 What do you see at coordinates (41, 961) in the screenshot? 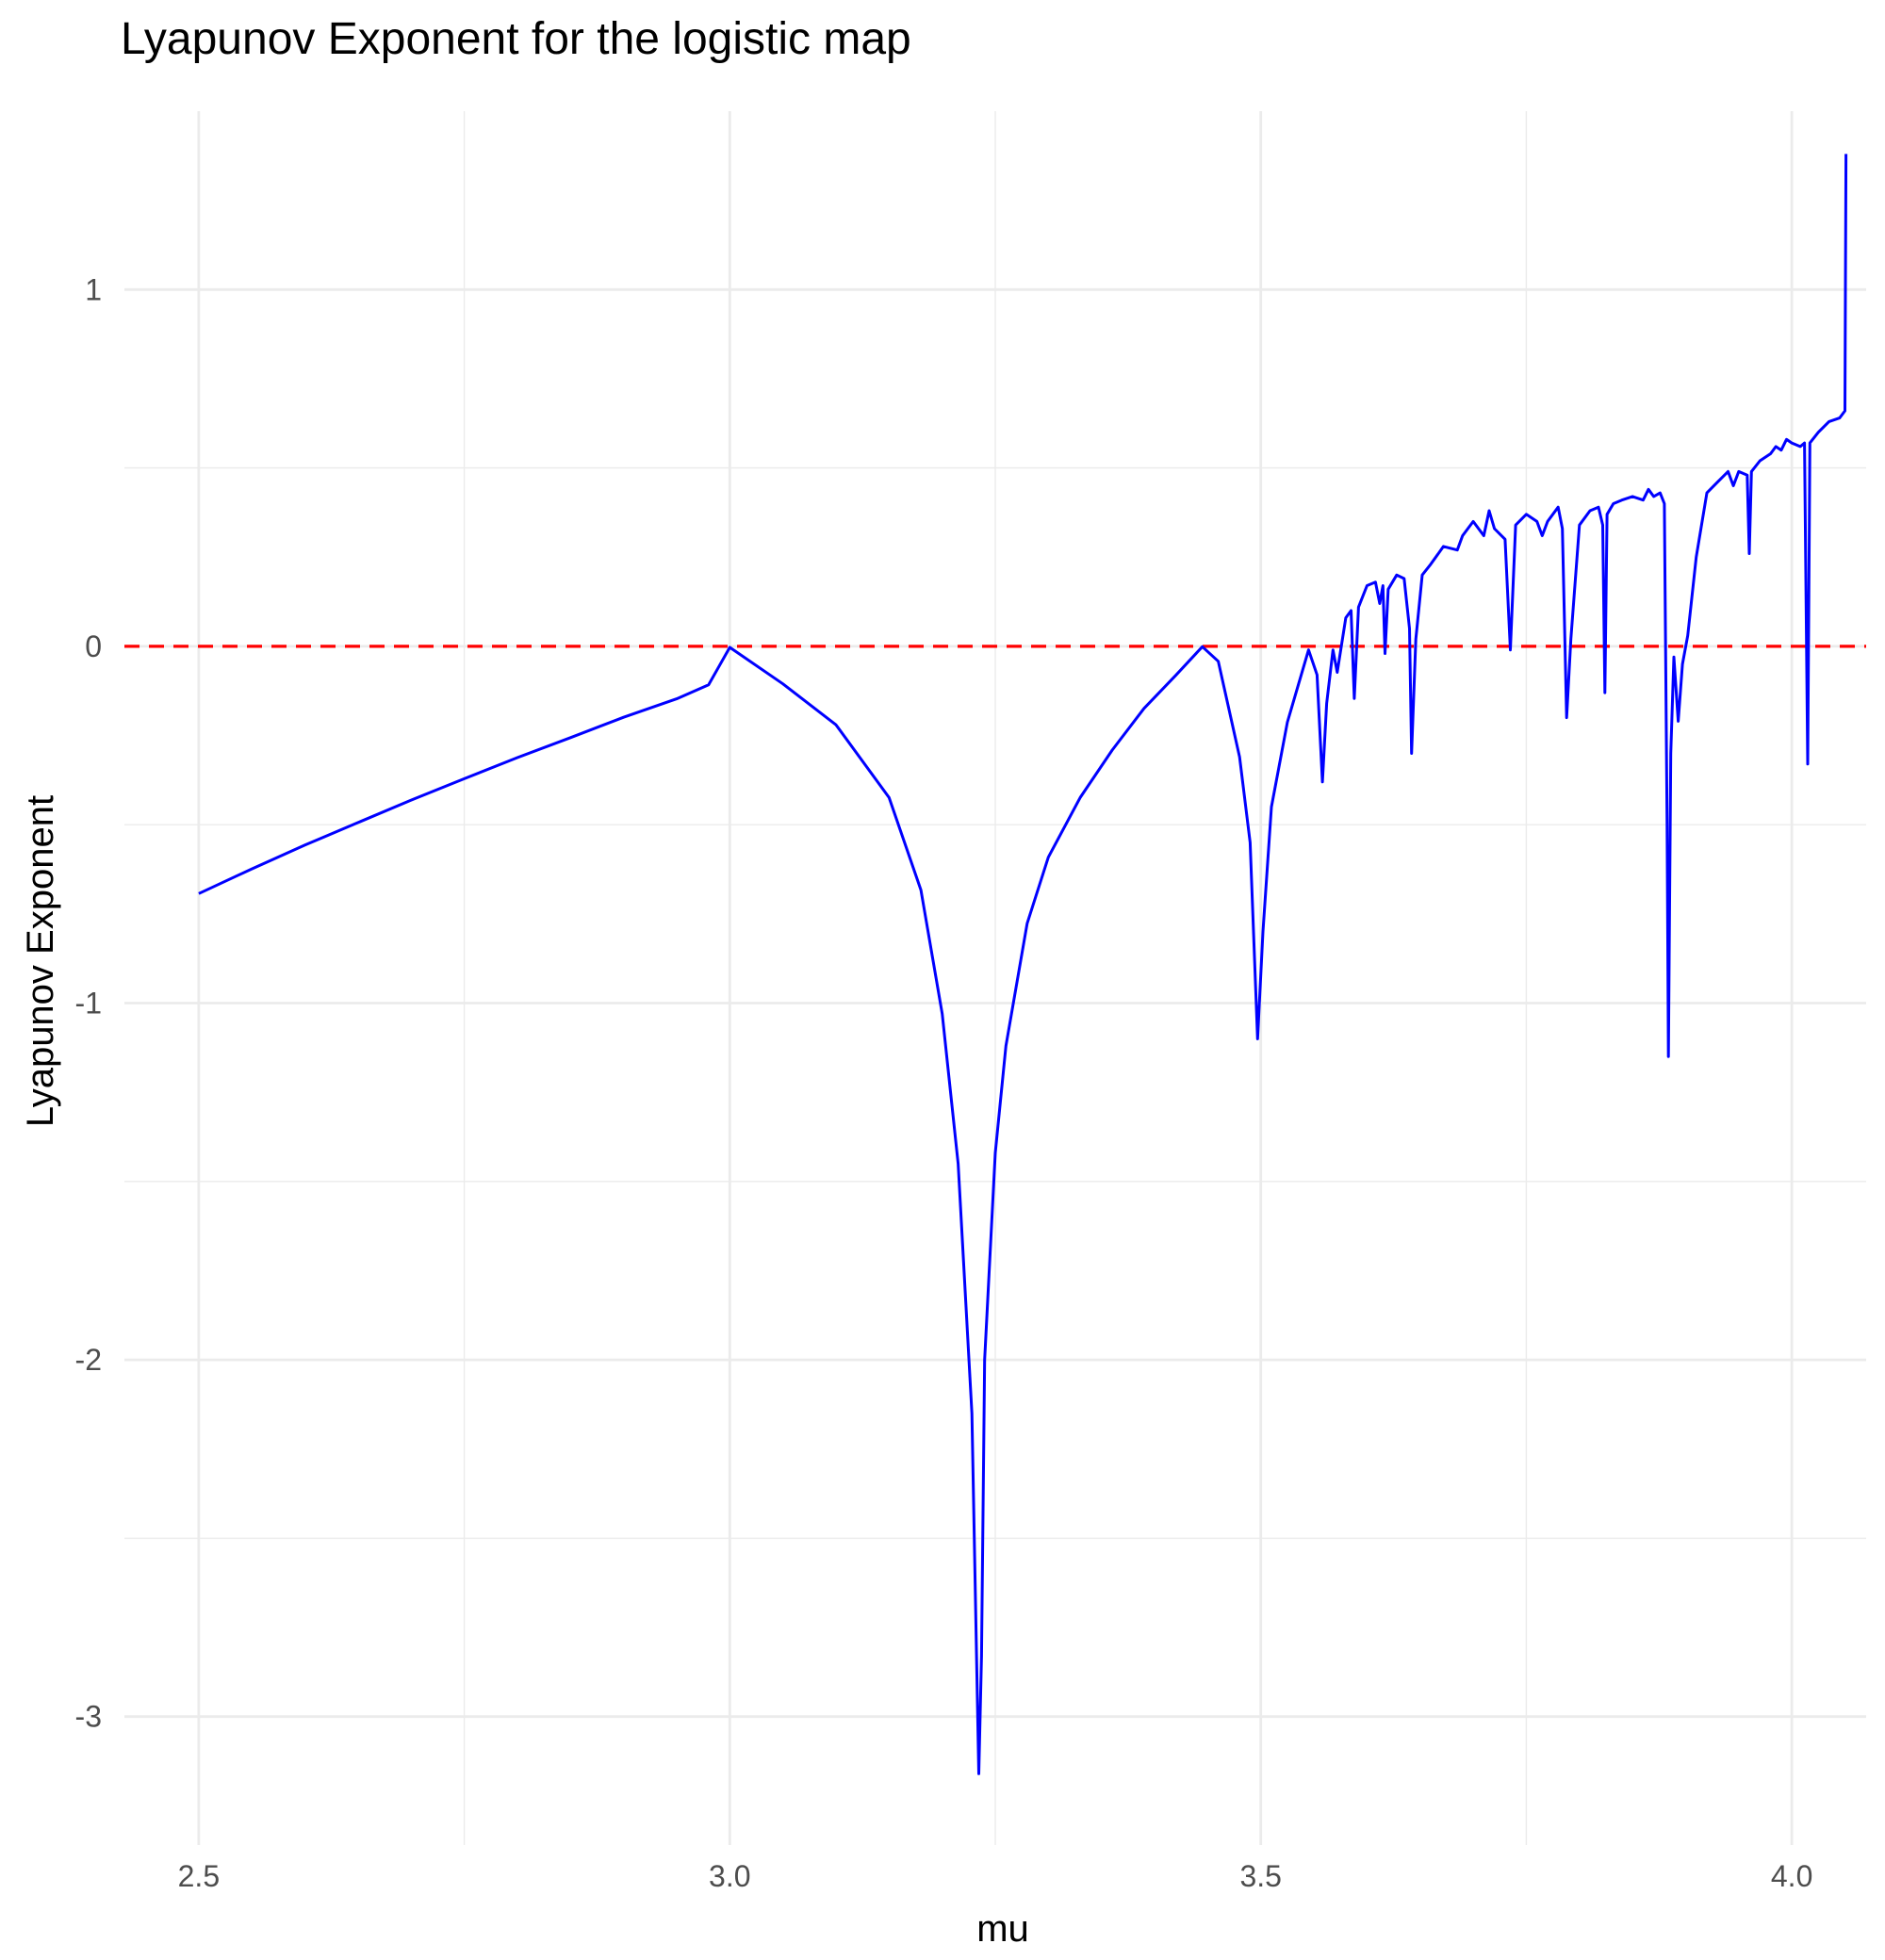
I see `y-axis-title: Lyapunov Exponent` at bounding box center [41, 961].